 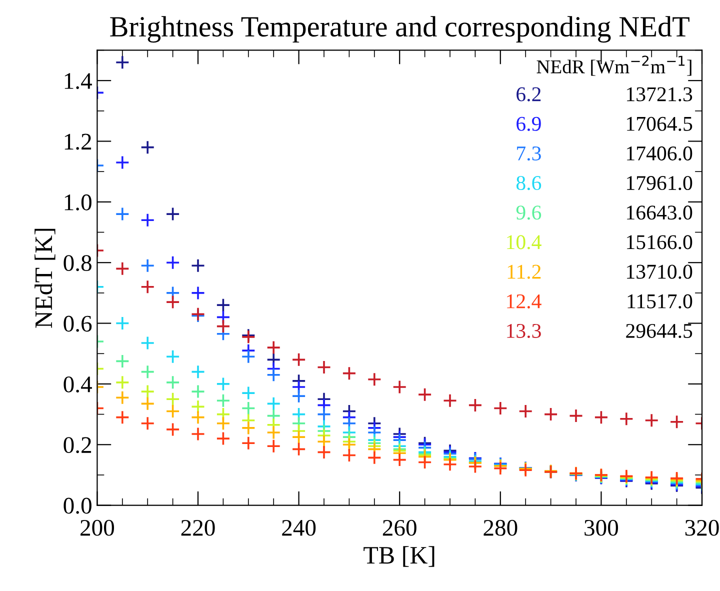 I want to click on text: 13.3, so click(x=524, y=331).